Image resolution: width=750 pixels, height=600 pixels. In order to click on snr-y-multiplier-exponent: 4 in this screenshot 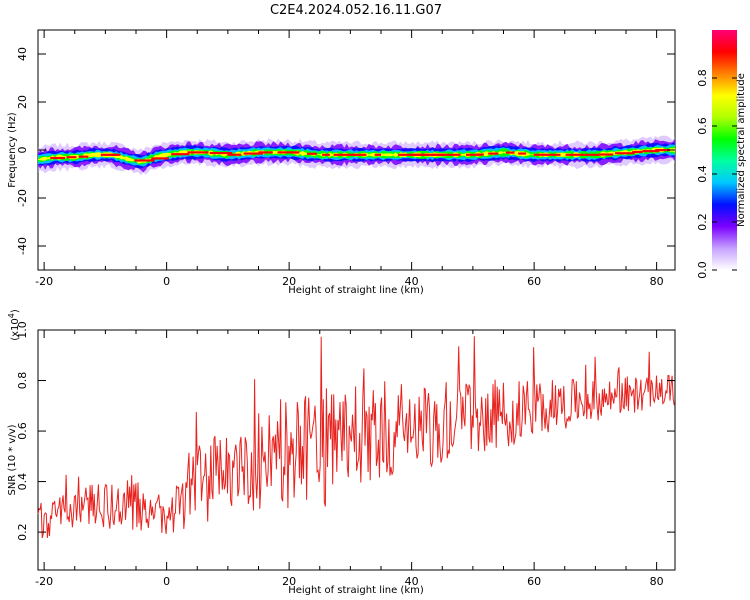, I will do `click(11, 315)`.